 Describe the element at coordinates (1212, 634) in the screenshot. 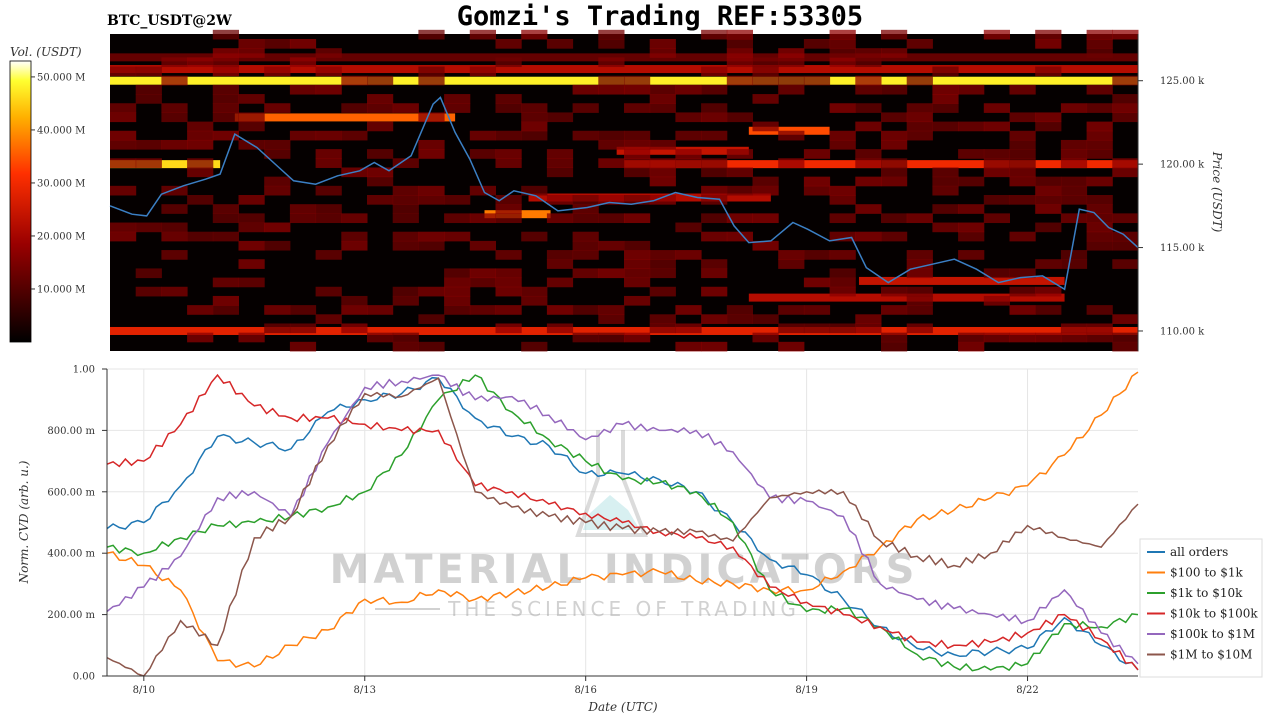

I see `legend-entry: $100k to $1M` at that location.